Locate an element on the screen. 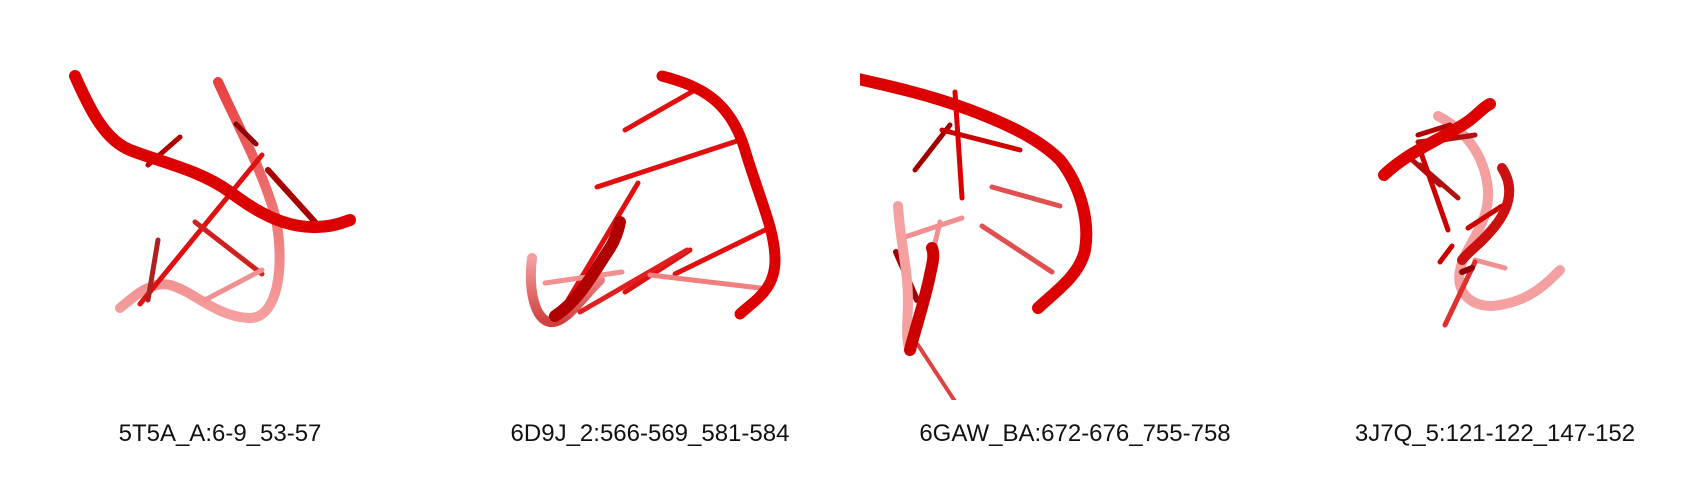 The width and height of the screenshot is (1700, 480). structure-label-2: 6D9J_2:566-569_581-584 is located at coordinates (650, 433).